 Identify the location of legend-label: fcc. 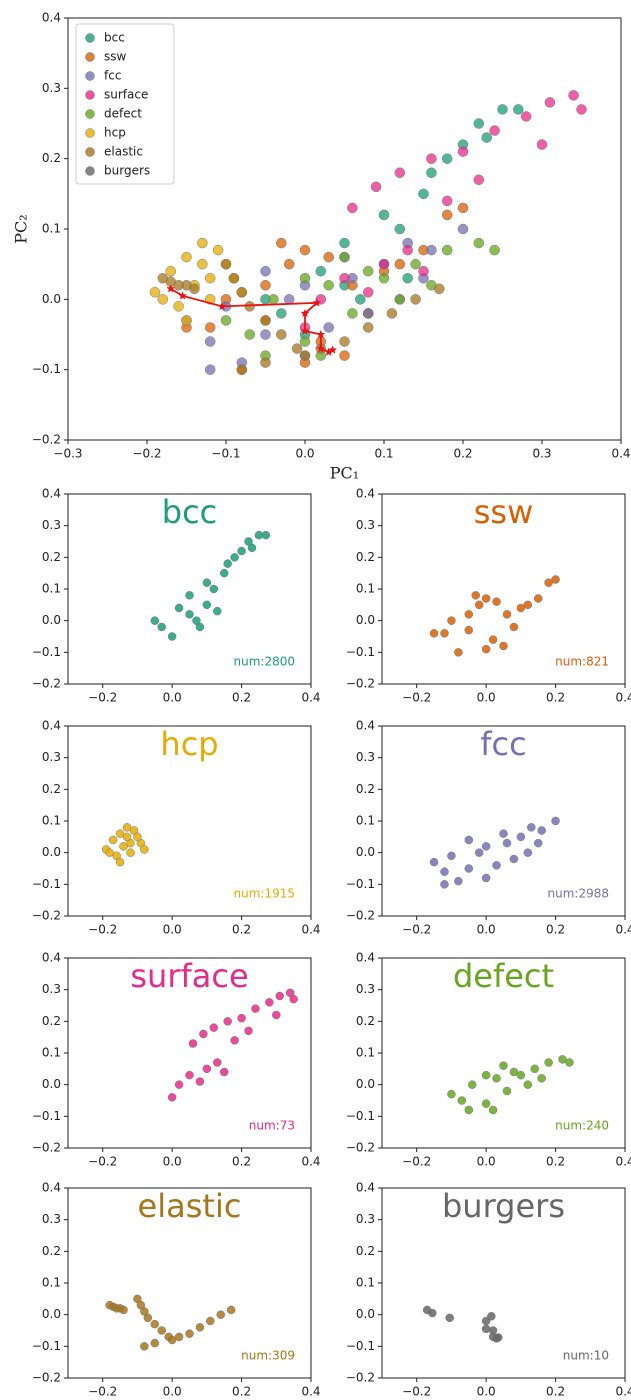
(112, 76).